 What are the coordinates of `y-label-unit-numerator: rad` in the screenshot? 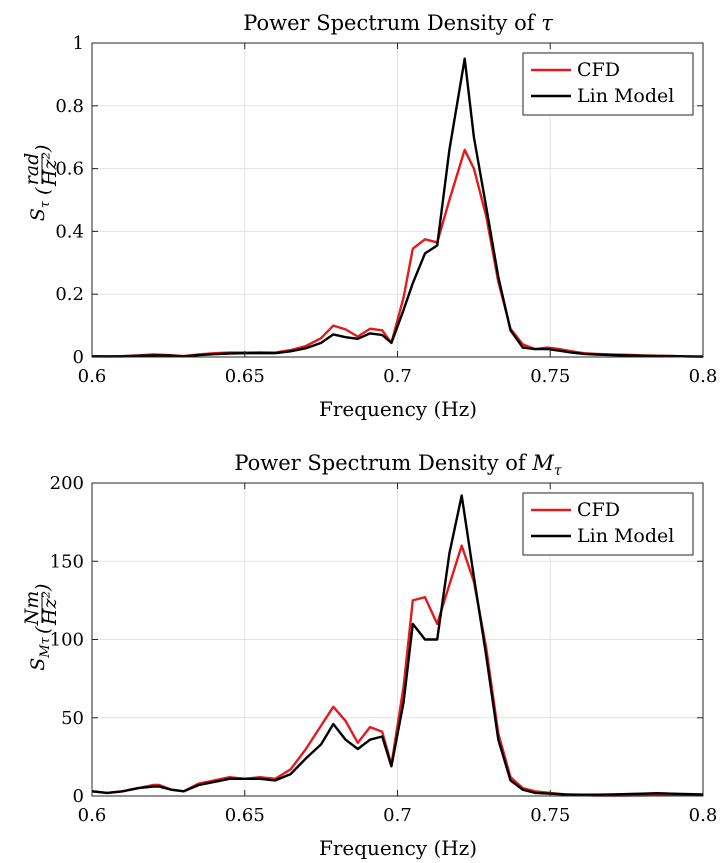 It's located at (32, 169).